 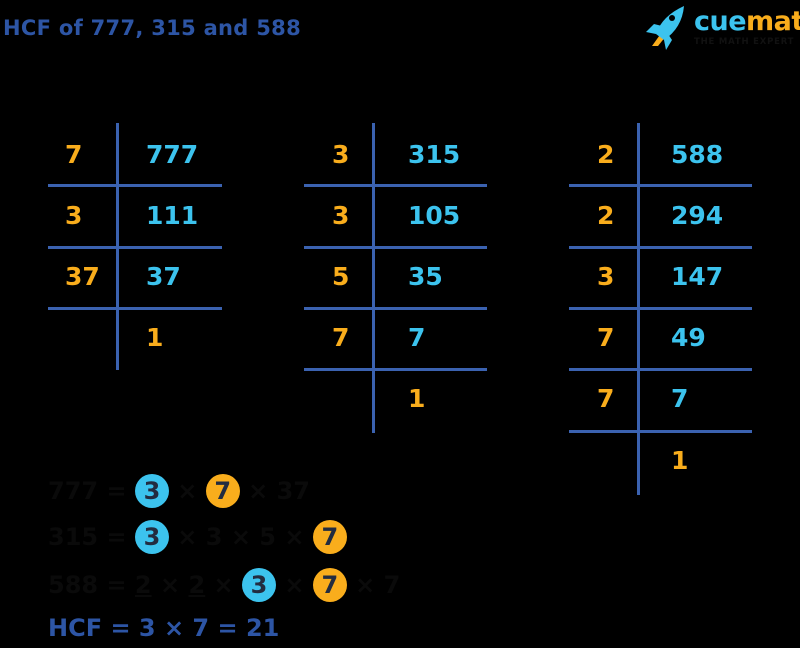 What do you see at coordinates (688, 337) in the screenshot?
I see `quotient: 49` at bounding box center [688, 337].